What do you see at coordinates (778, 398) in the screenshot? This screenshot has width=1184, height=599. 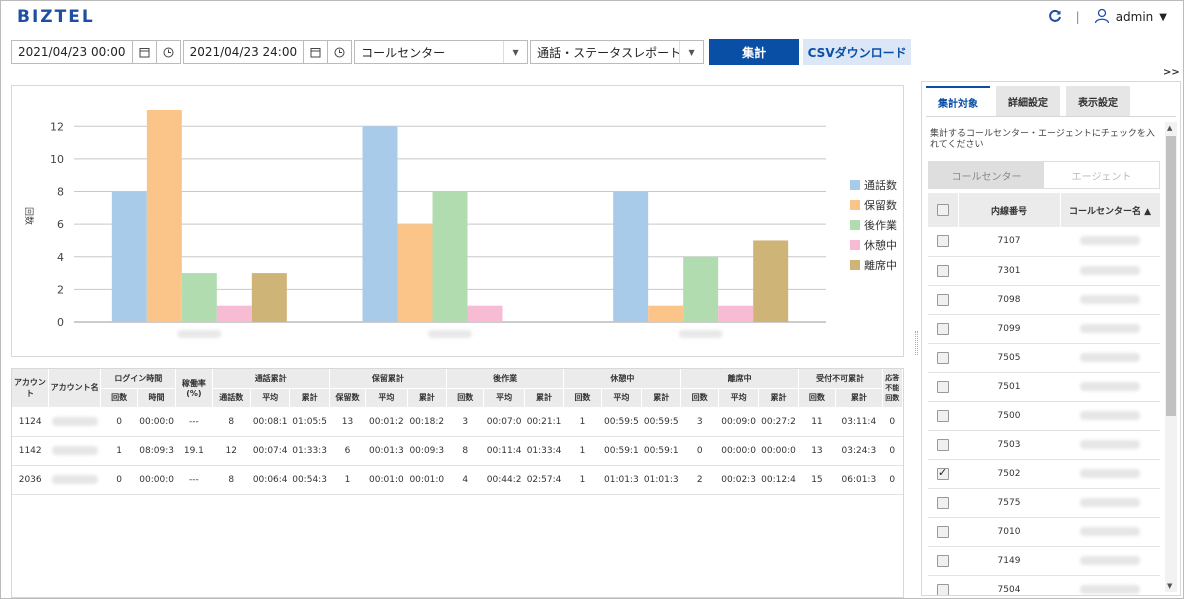 I see `subcol-away-total: 累計` at bounding box center [778, 398].